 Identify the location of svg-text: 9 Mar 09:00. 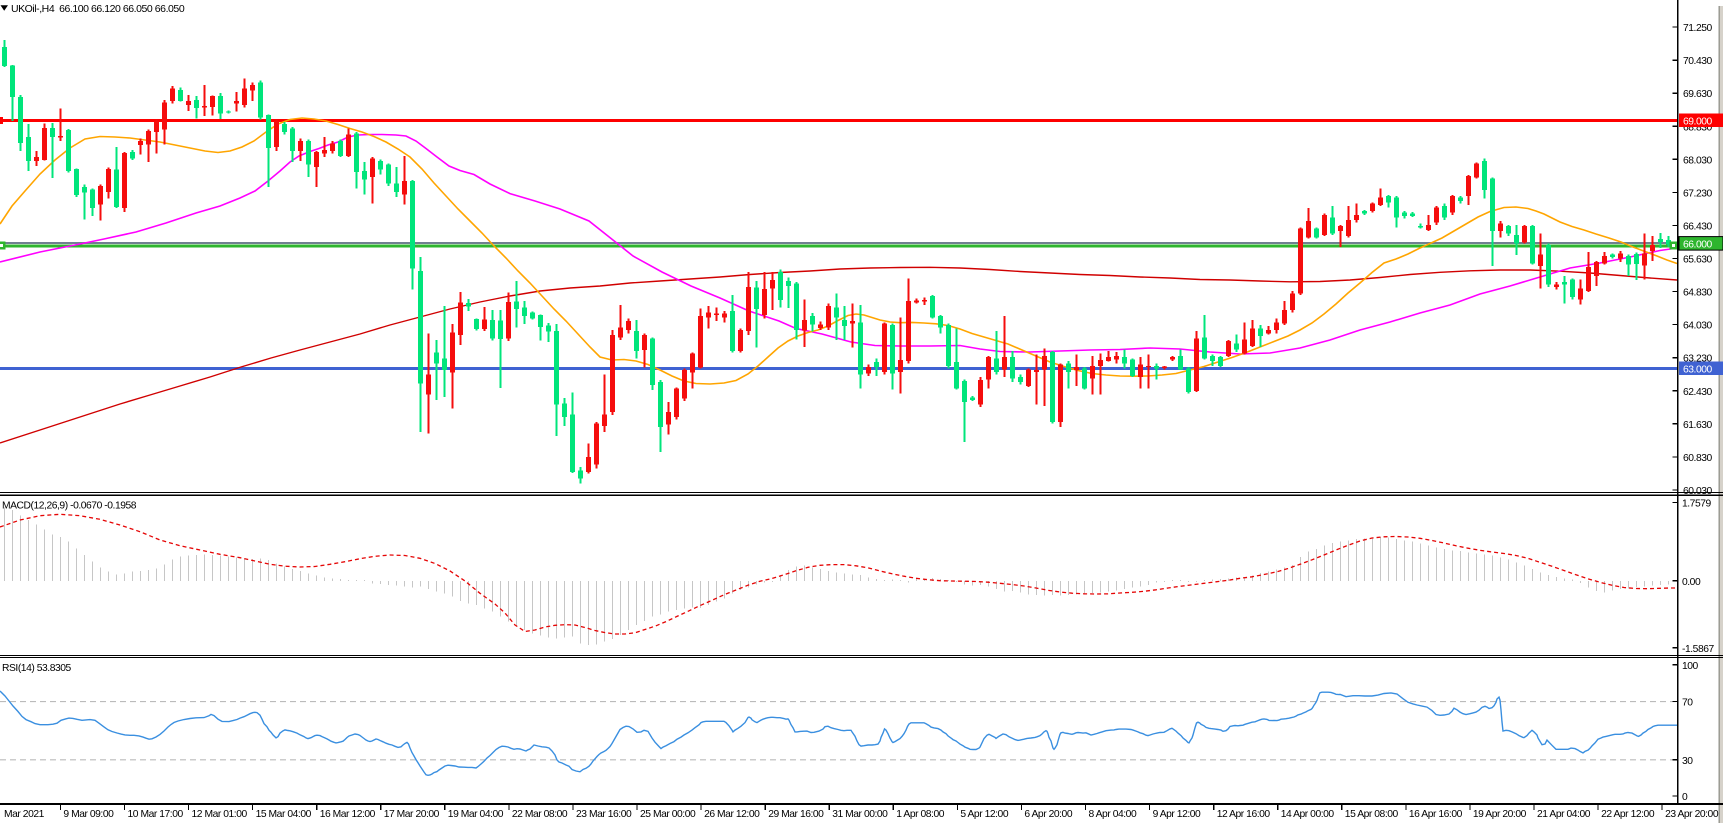
(88, 814).